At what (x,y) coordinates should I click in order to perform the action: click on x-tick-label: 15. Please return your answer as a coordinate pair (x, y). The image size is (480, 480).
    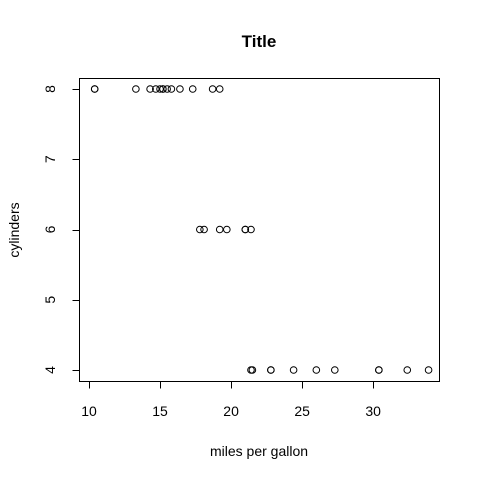
    Looking at the image, I should click on (160, 411).